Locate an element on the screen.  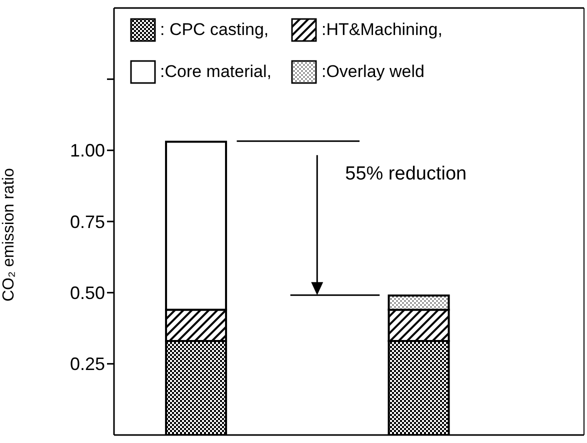
y-tick-label: 0.75 is located at coordinates (87, 222).